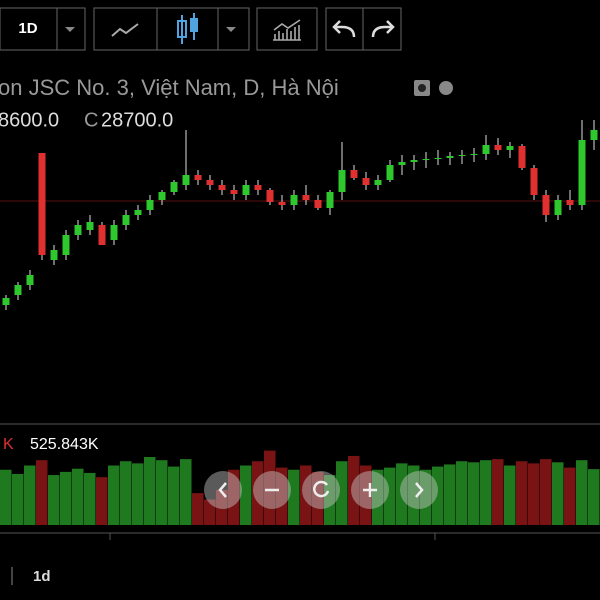  I want to click on chart-type-group, so click(171, 29).